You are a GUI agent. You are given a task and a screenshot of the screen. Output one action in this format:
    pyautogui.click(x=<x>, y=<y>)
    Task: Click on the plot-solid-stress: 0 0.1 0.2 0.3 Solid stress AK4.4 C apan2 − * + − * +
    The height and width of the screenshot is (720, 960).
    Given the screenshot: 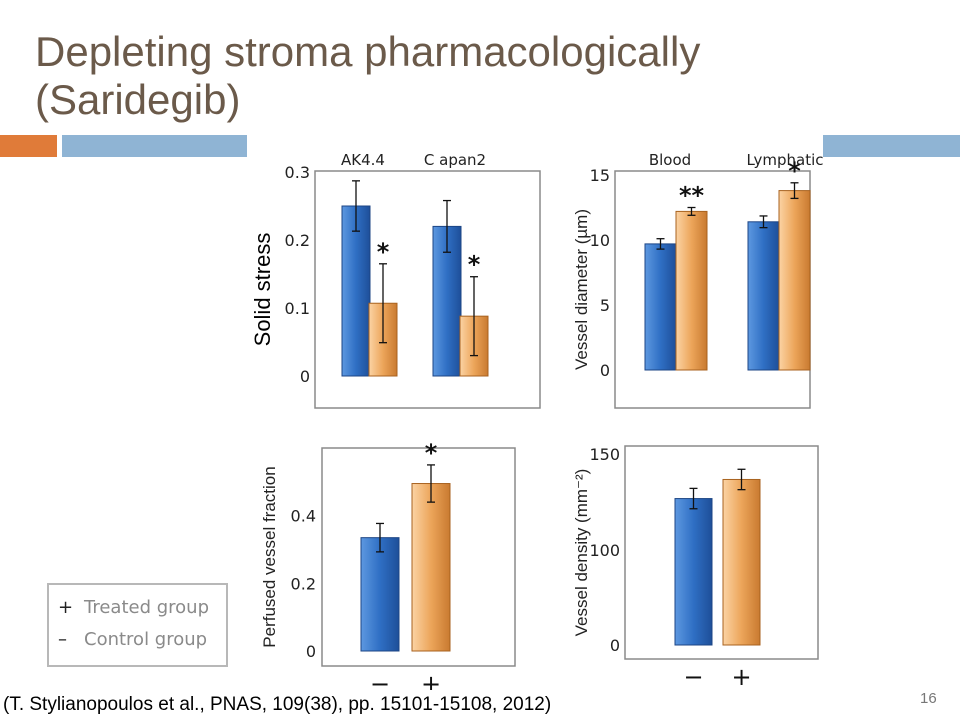 What is the action you would take?
    pyautogui.click(x=395, y=284)
    